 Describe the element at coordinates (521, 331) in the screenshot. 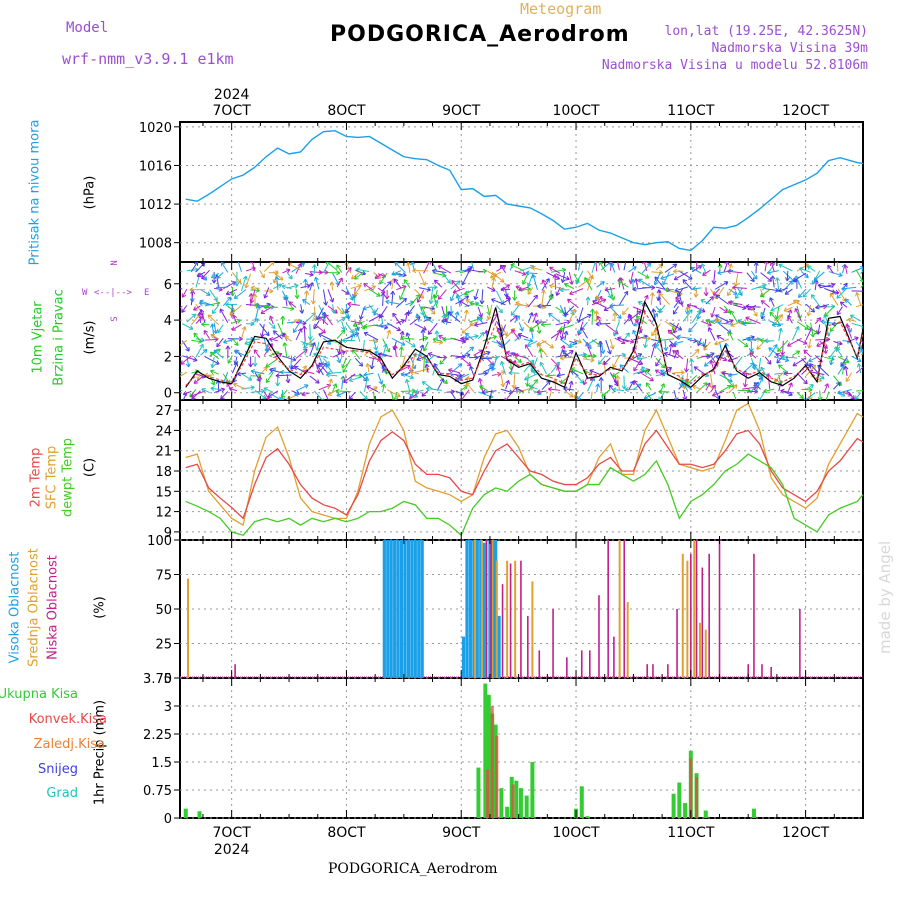

I see `wind-frame` at that location.